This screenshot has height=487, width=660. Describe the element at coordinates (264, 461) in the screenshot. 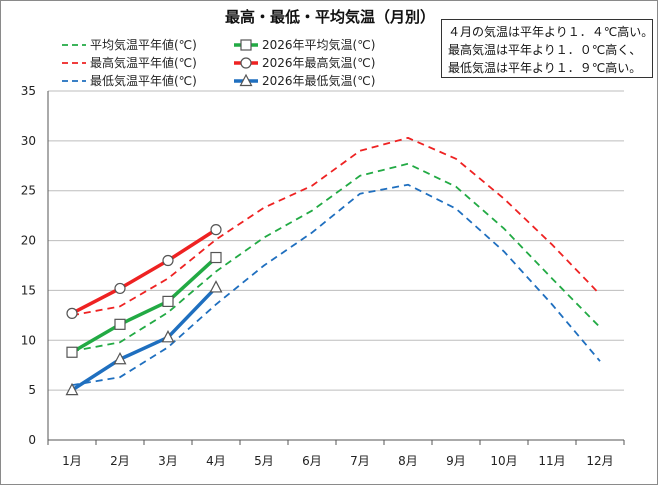

I see `x-tick-label: 5月` at that location.